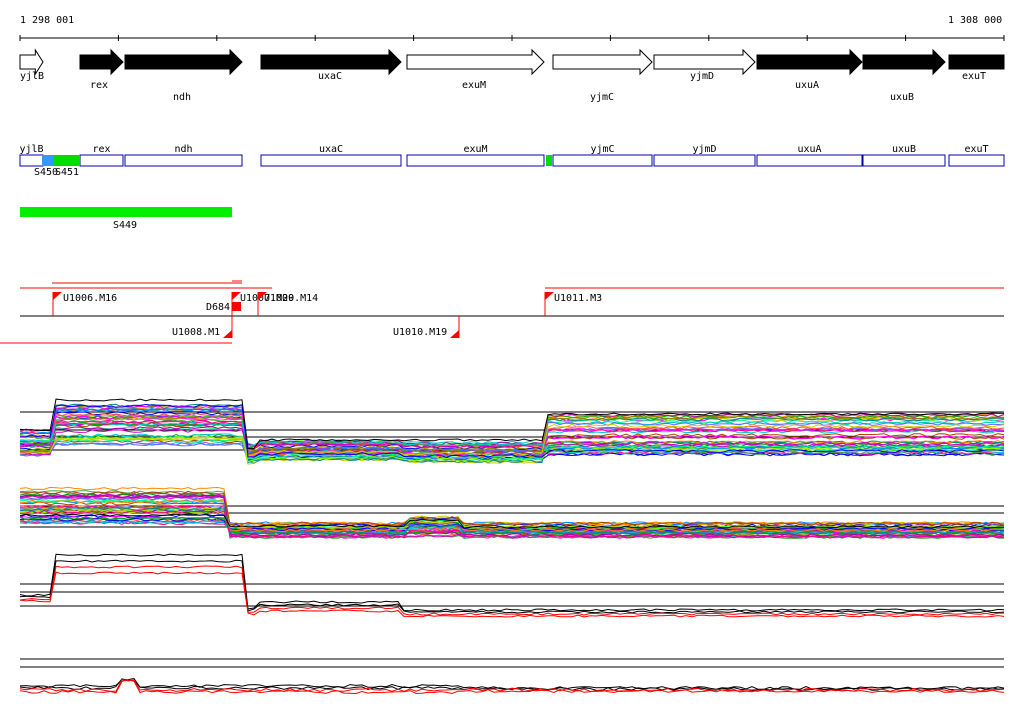 The image size is (1024, 714). I want to click on gene-box-rex, so click(101, 160).